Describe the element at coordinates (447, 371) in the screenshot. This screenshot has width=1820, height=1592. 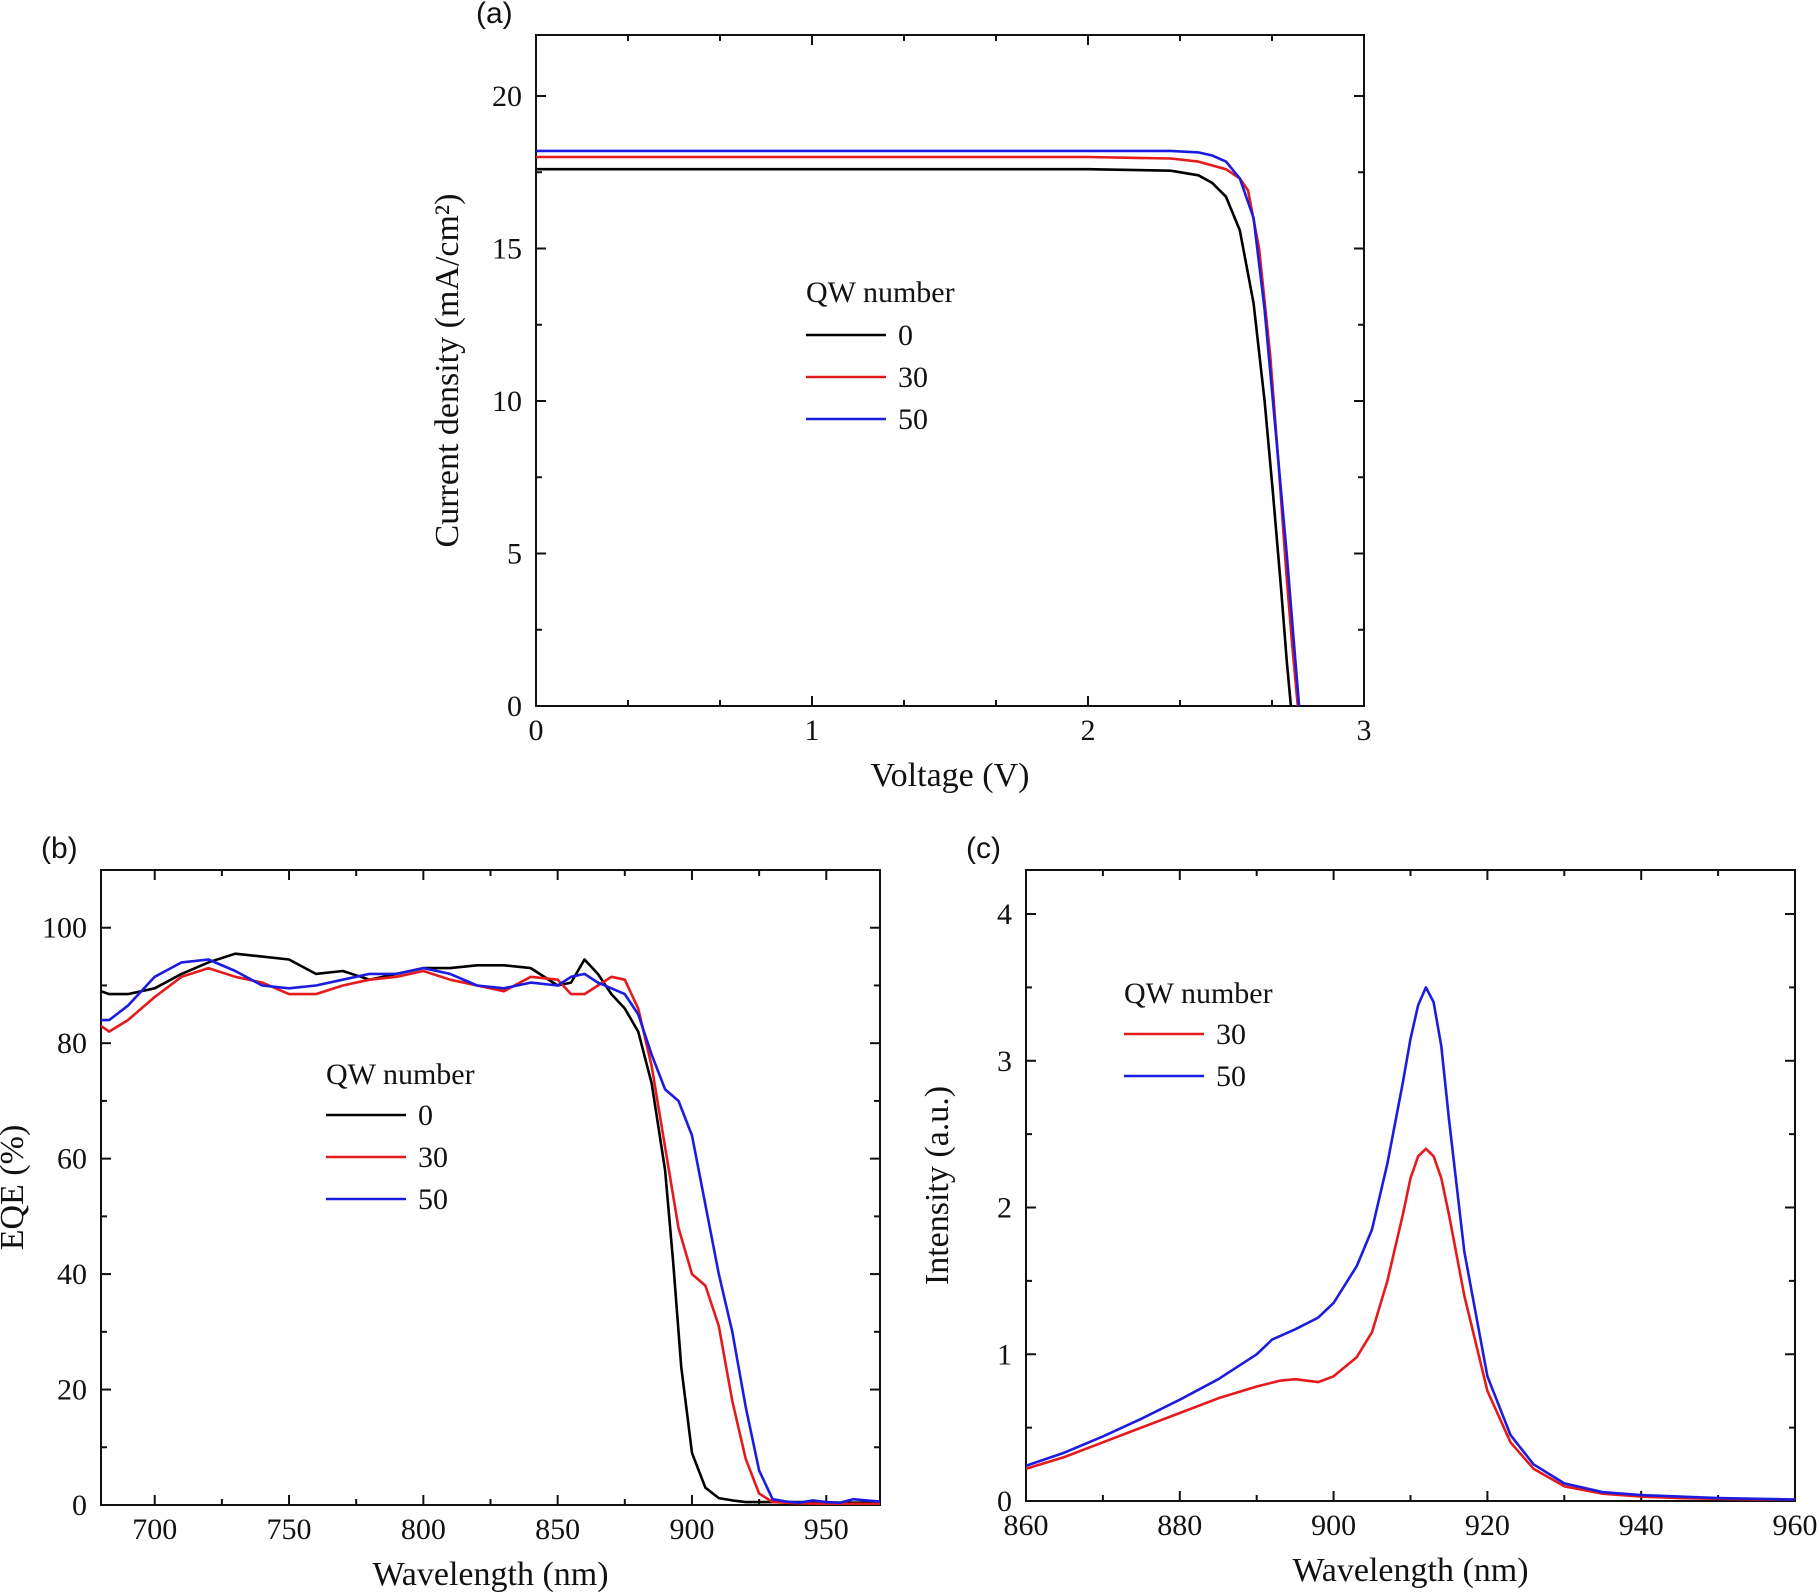
I see `y-axis-title: Current density (mA/cm²)` at that location.